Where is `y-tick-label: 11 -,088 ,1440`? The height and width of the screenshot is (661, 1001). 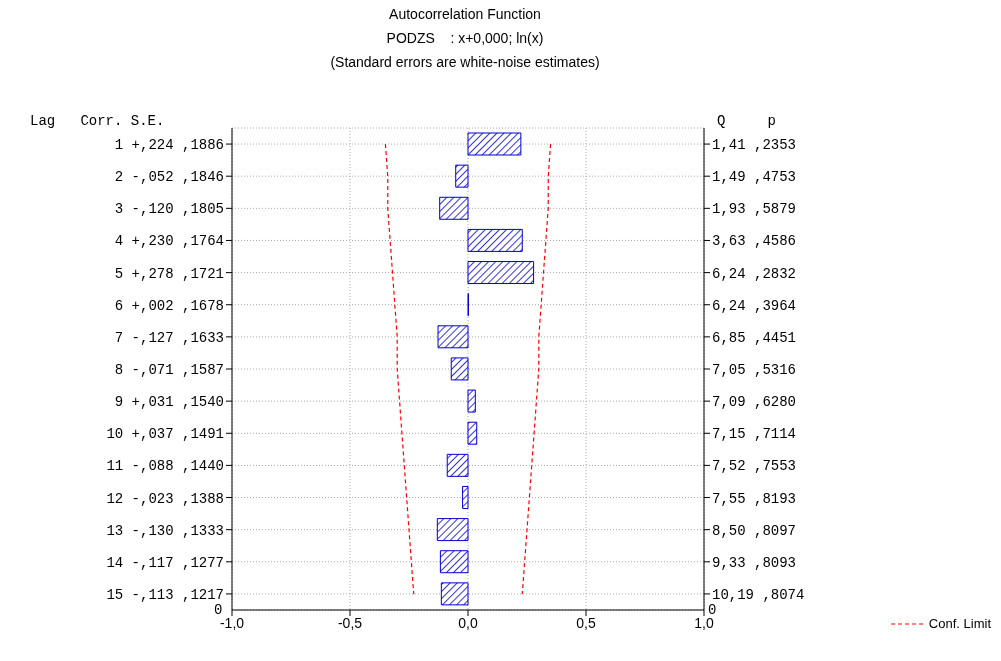
y-tick-label: 11 -,088 ,1440 is located at coordinates (165, 466).